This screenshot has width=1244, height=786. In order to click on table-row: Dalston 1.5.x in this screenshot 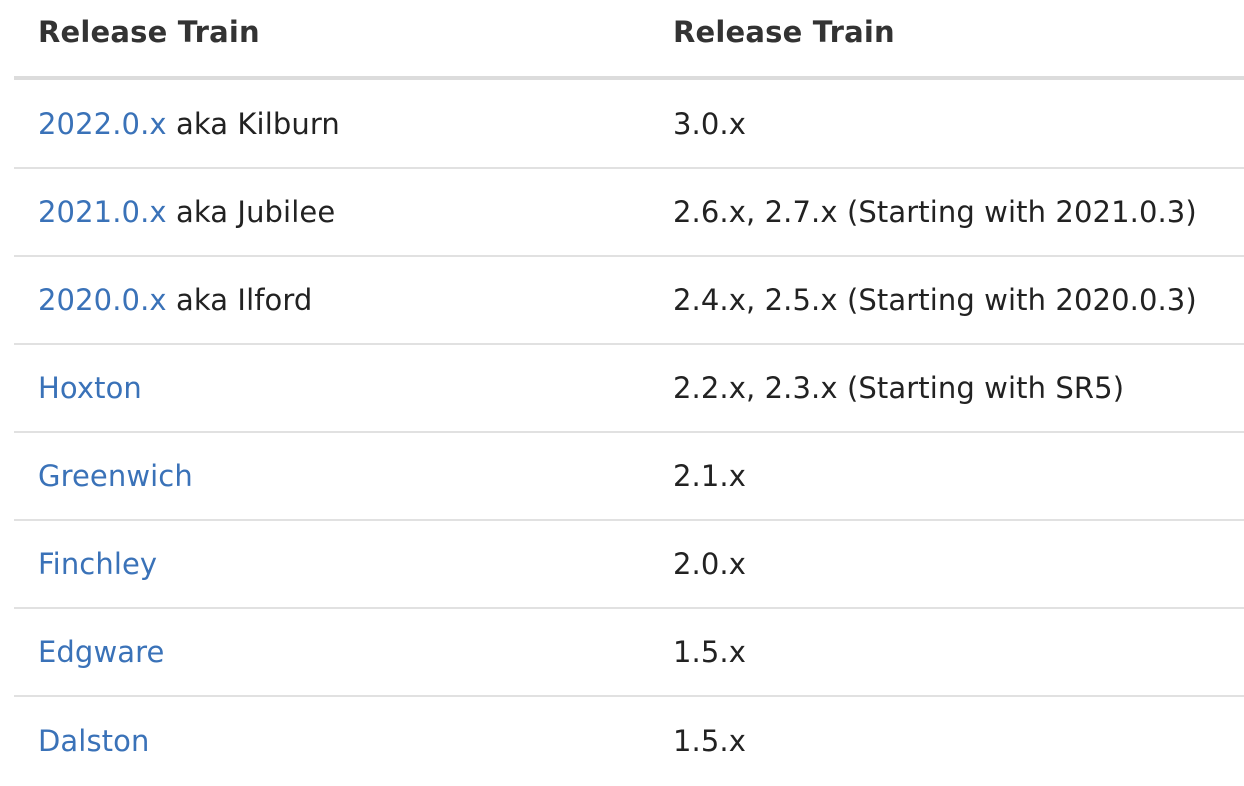, I will do `click(629, 741)`.